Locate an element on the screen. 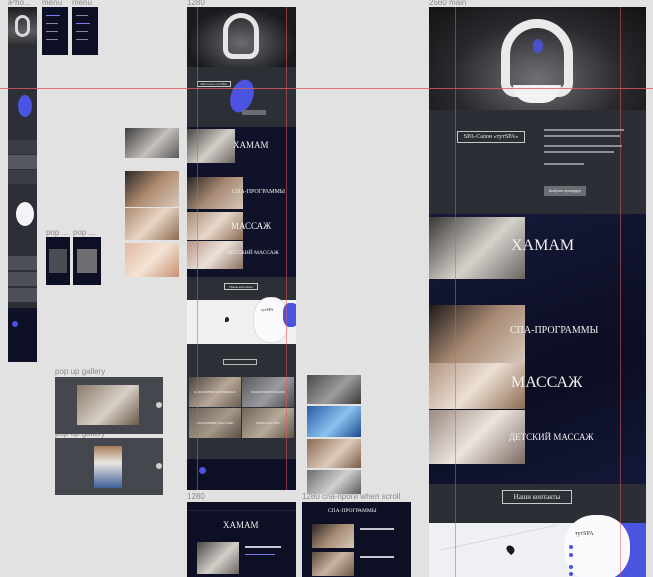 The height and width of the screenshot is (577, 653). label-frame-1280-b: 1280 is located at coordinates (196, 496).